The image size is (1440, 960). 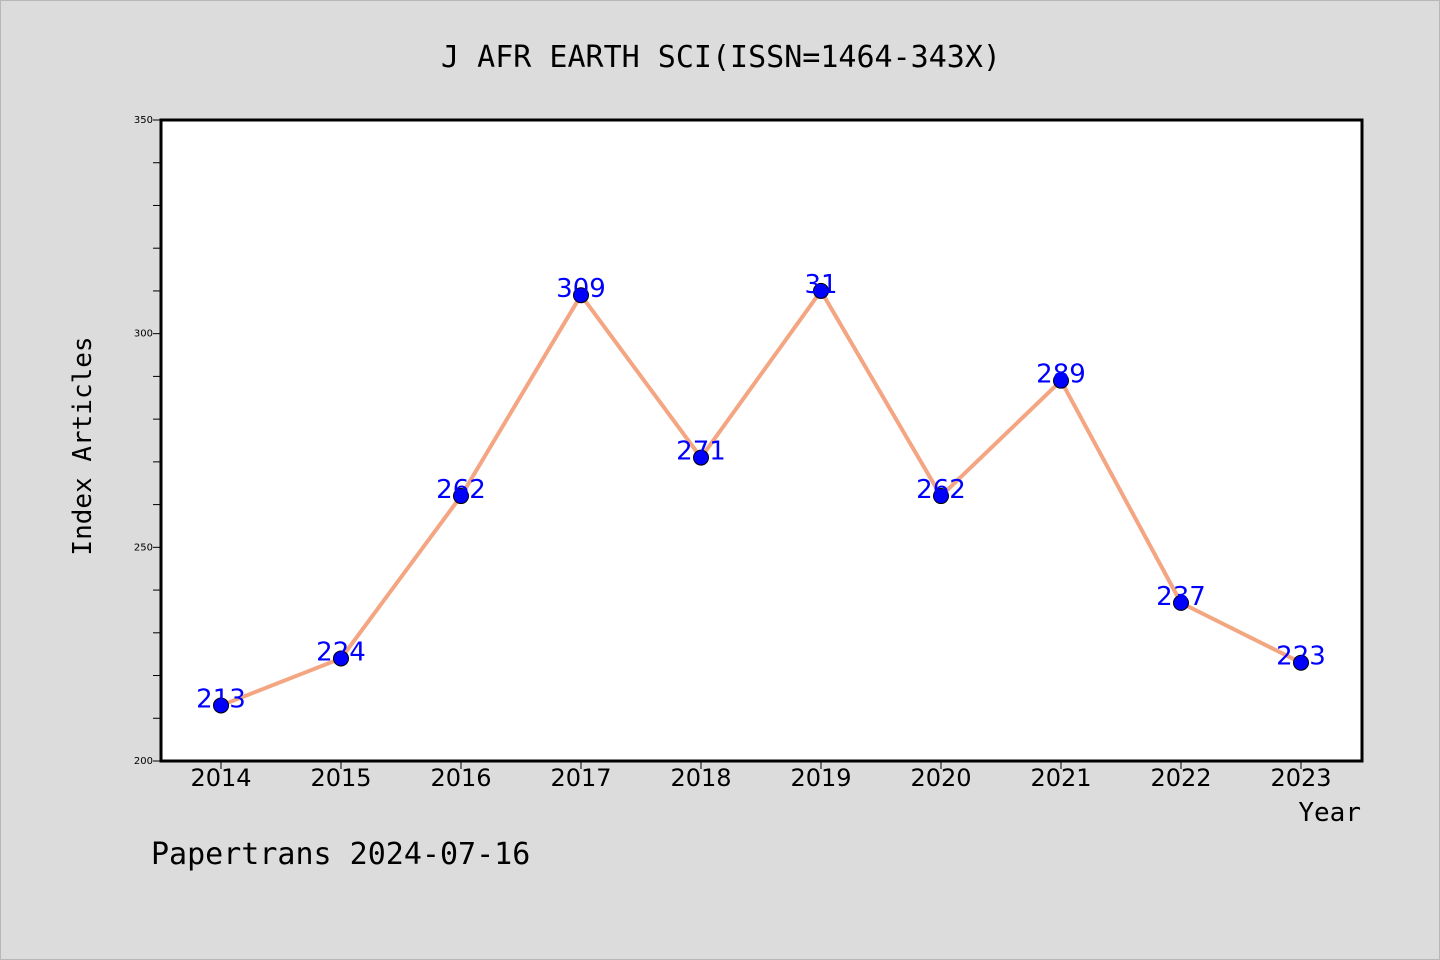 What do you see at coordinates (700, 778) in the screenshot?
I see `x-tick-label: 2018` at bounding box center [700, 778].